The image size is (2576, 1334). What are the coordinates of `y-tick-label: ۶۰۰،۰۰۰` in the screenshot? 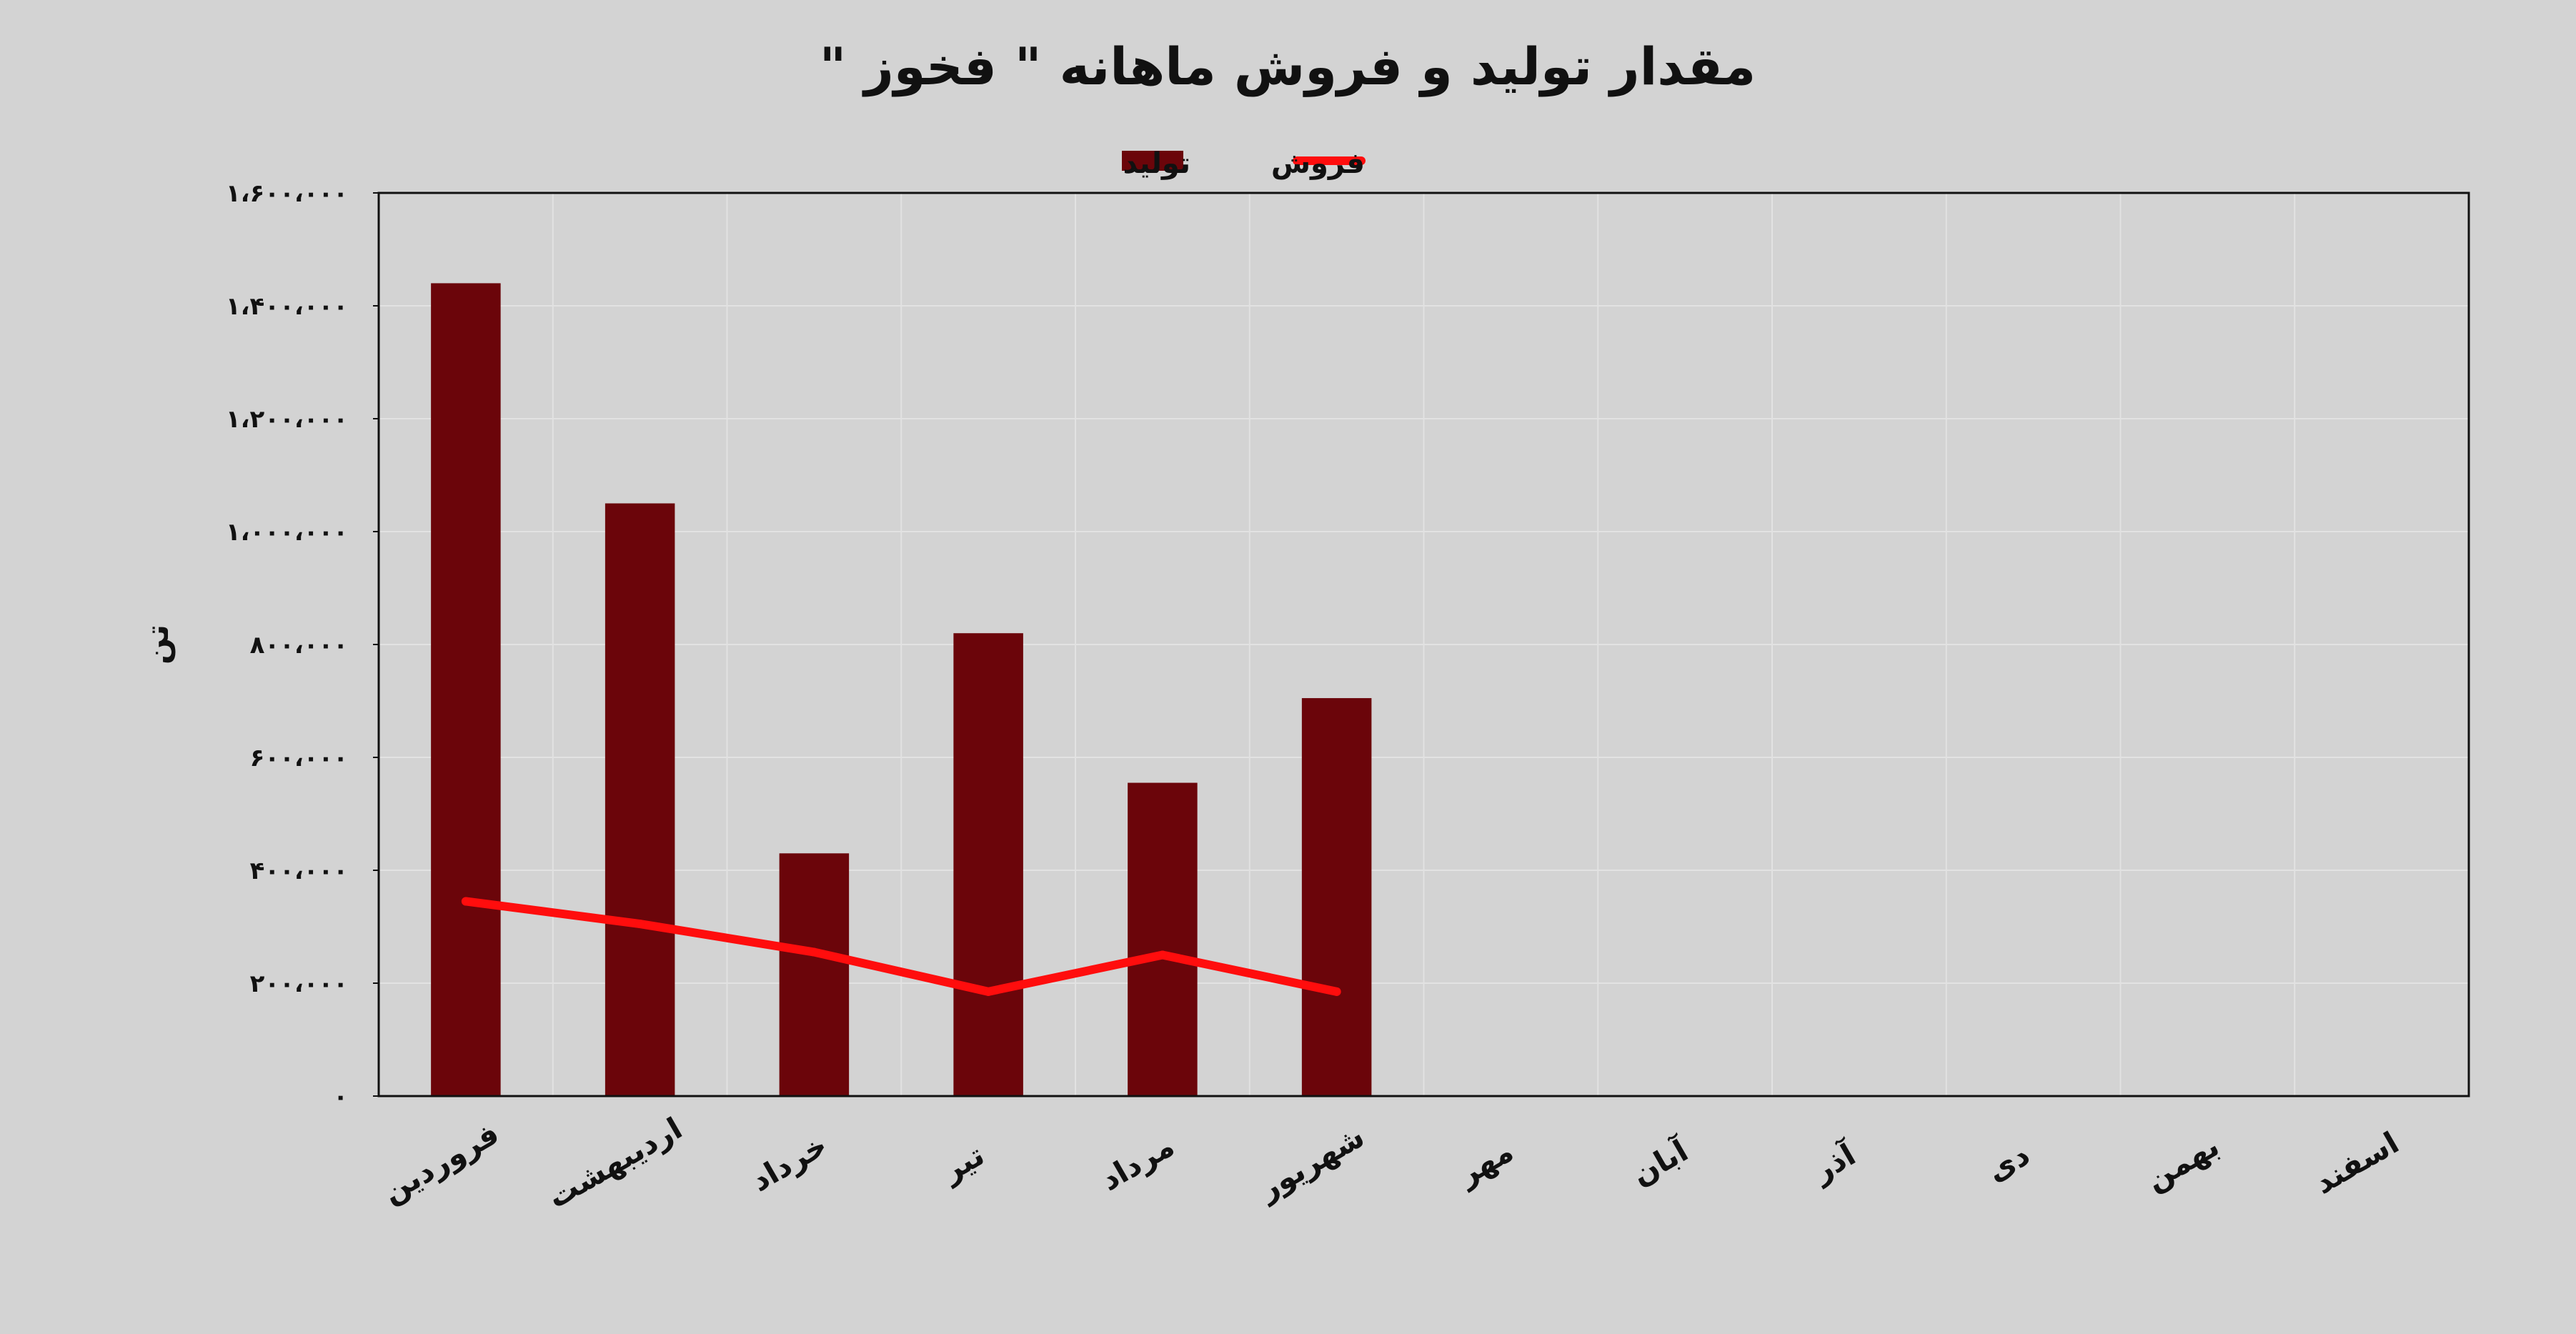 It's located at (299, 758).